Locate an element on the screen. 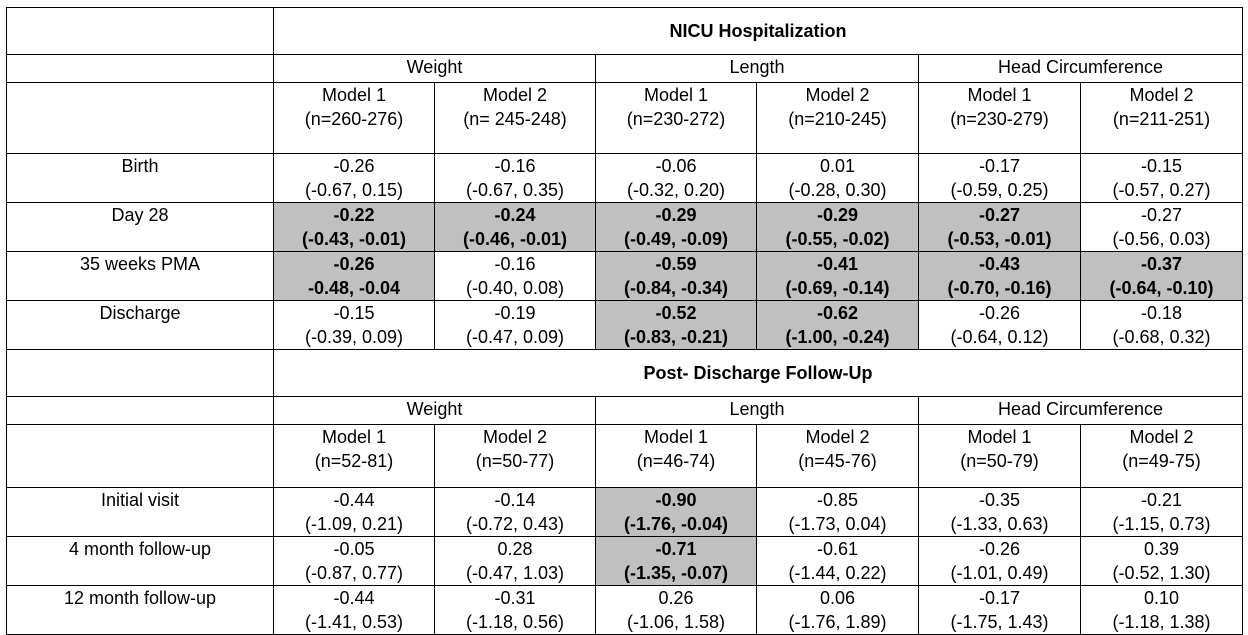 This screenshot has width=1248, height=635. confidence-interval: -0.48, -0.04 is located at coordinates (354, 288).